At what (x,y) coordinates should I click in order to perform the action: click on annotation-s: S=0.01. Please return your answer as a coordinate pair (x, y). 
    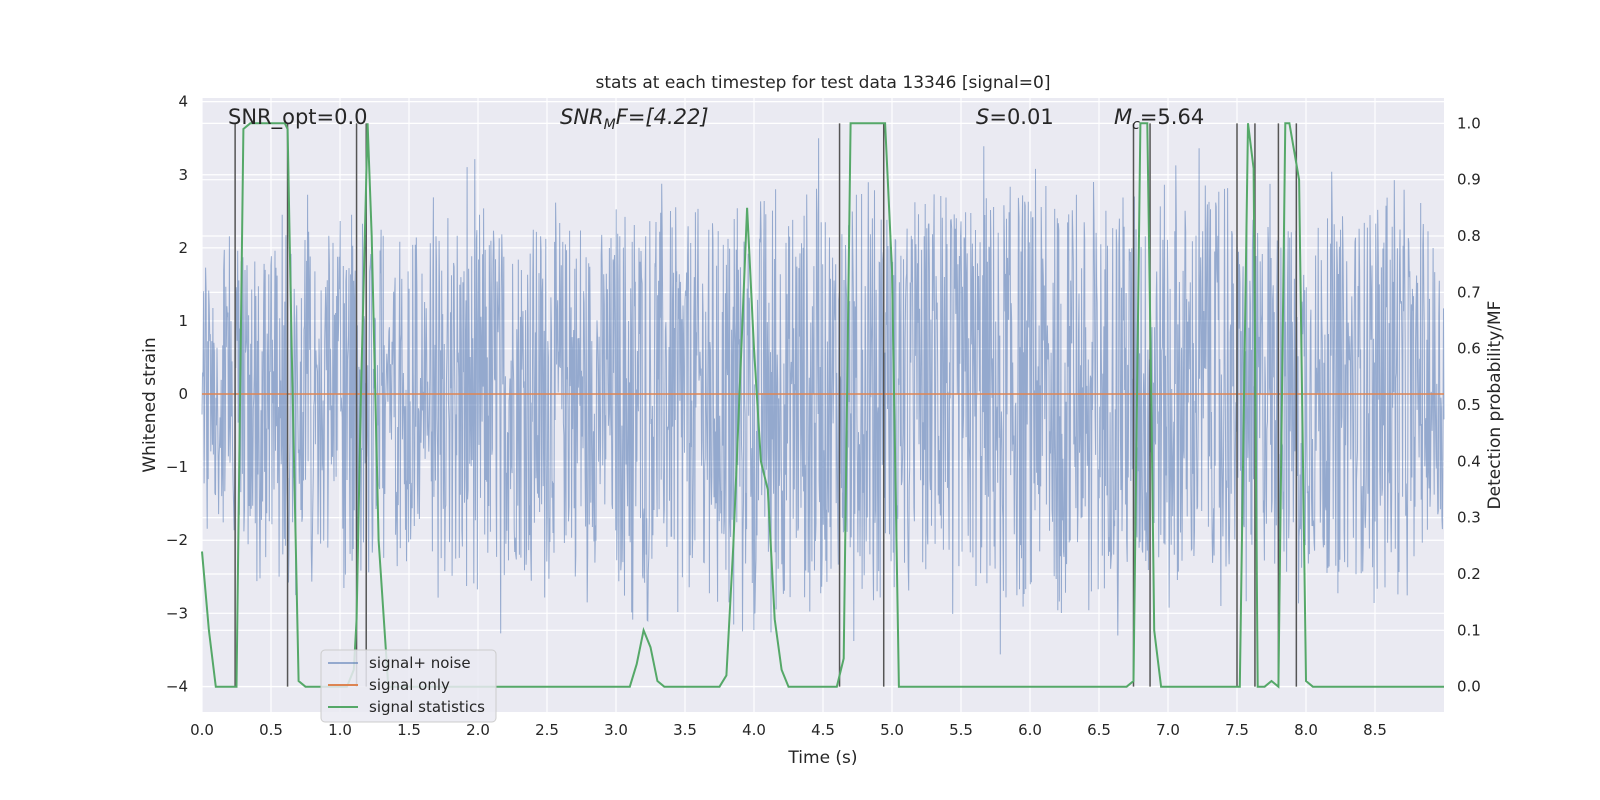
    Looking at the image, I should click on (1015, 117).